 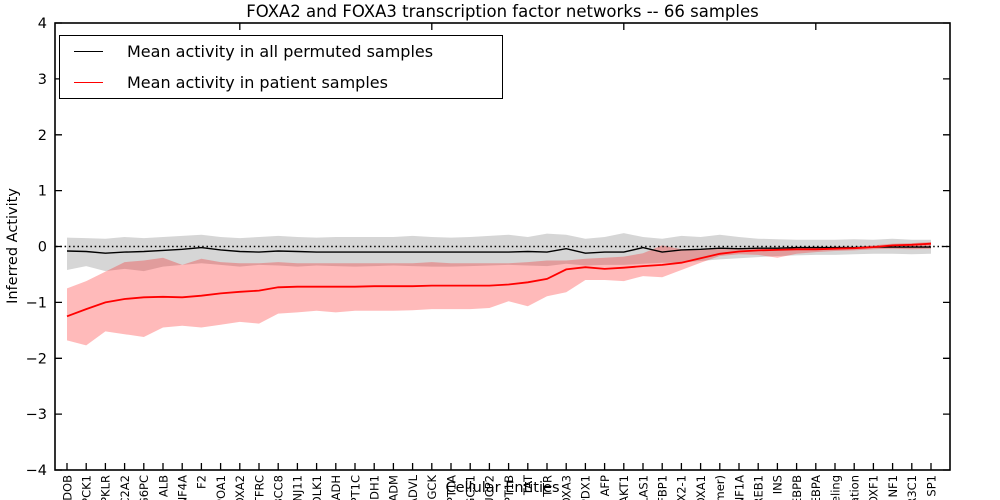 I want to click on y-tick-label: 1, so click(x=42, y=192).